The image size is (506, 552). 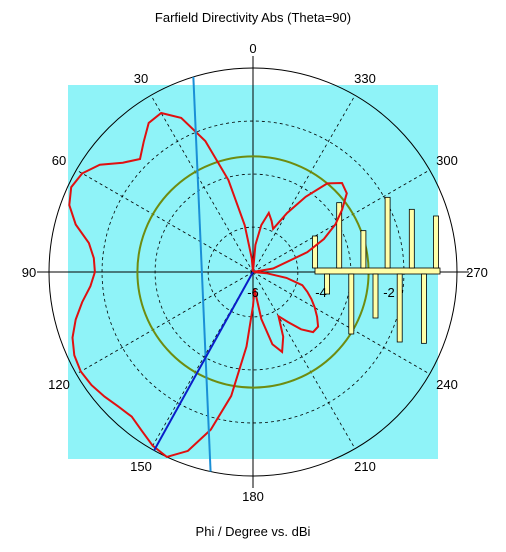 I want to click on main-lobe-beam-line, so click(x=202, y=274).